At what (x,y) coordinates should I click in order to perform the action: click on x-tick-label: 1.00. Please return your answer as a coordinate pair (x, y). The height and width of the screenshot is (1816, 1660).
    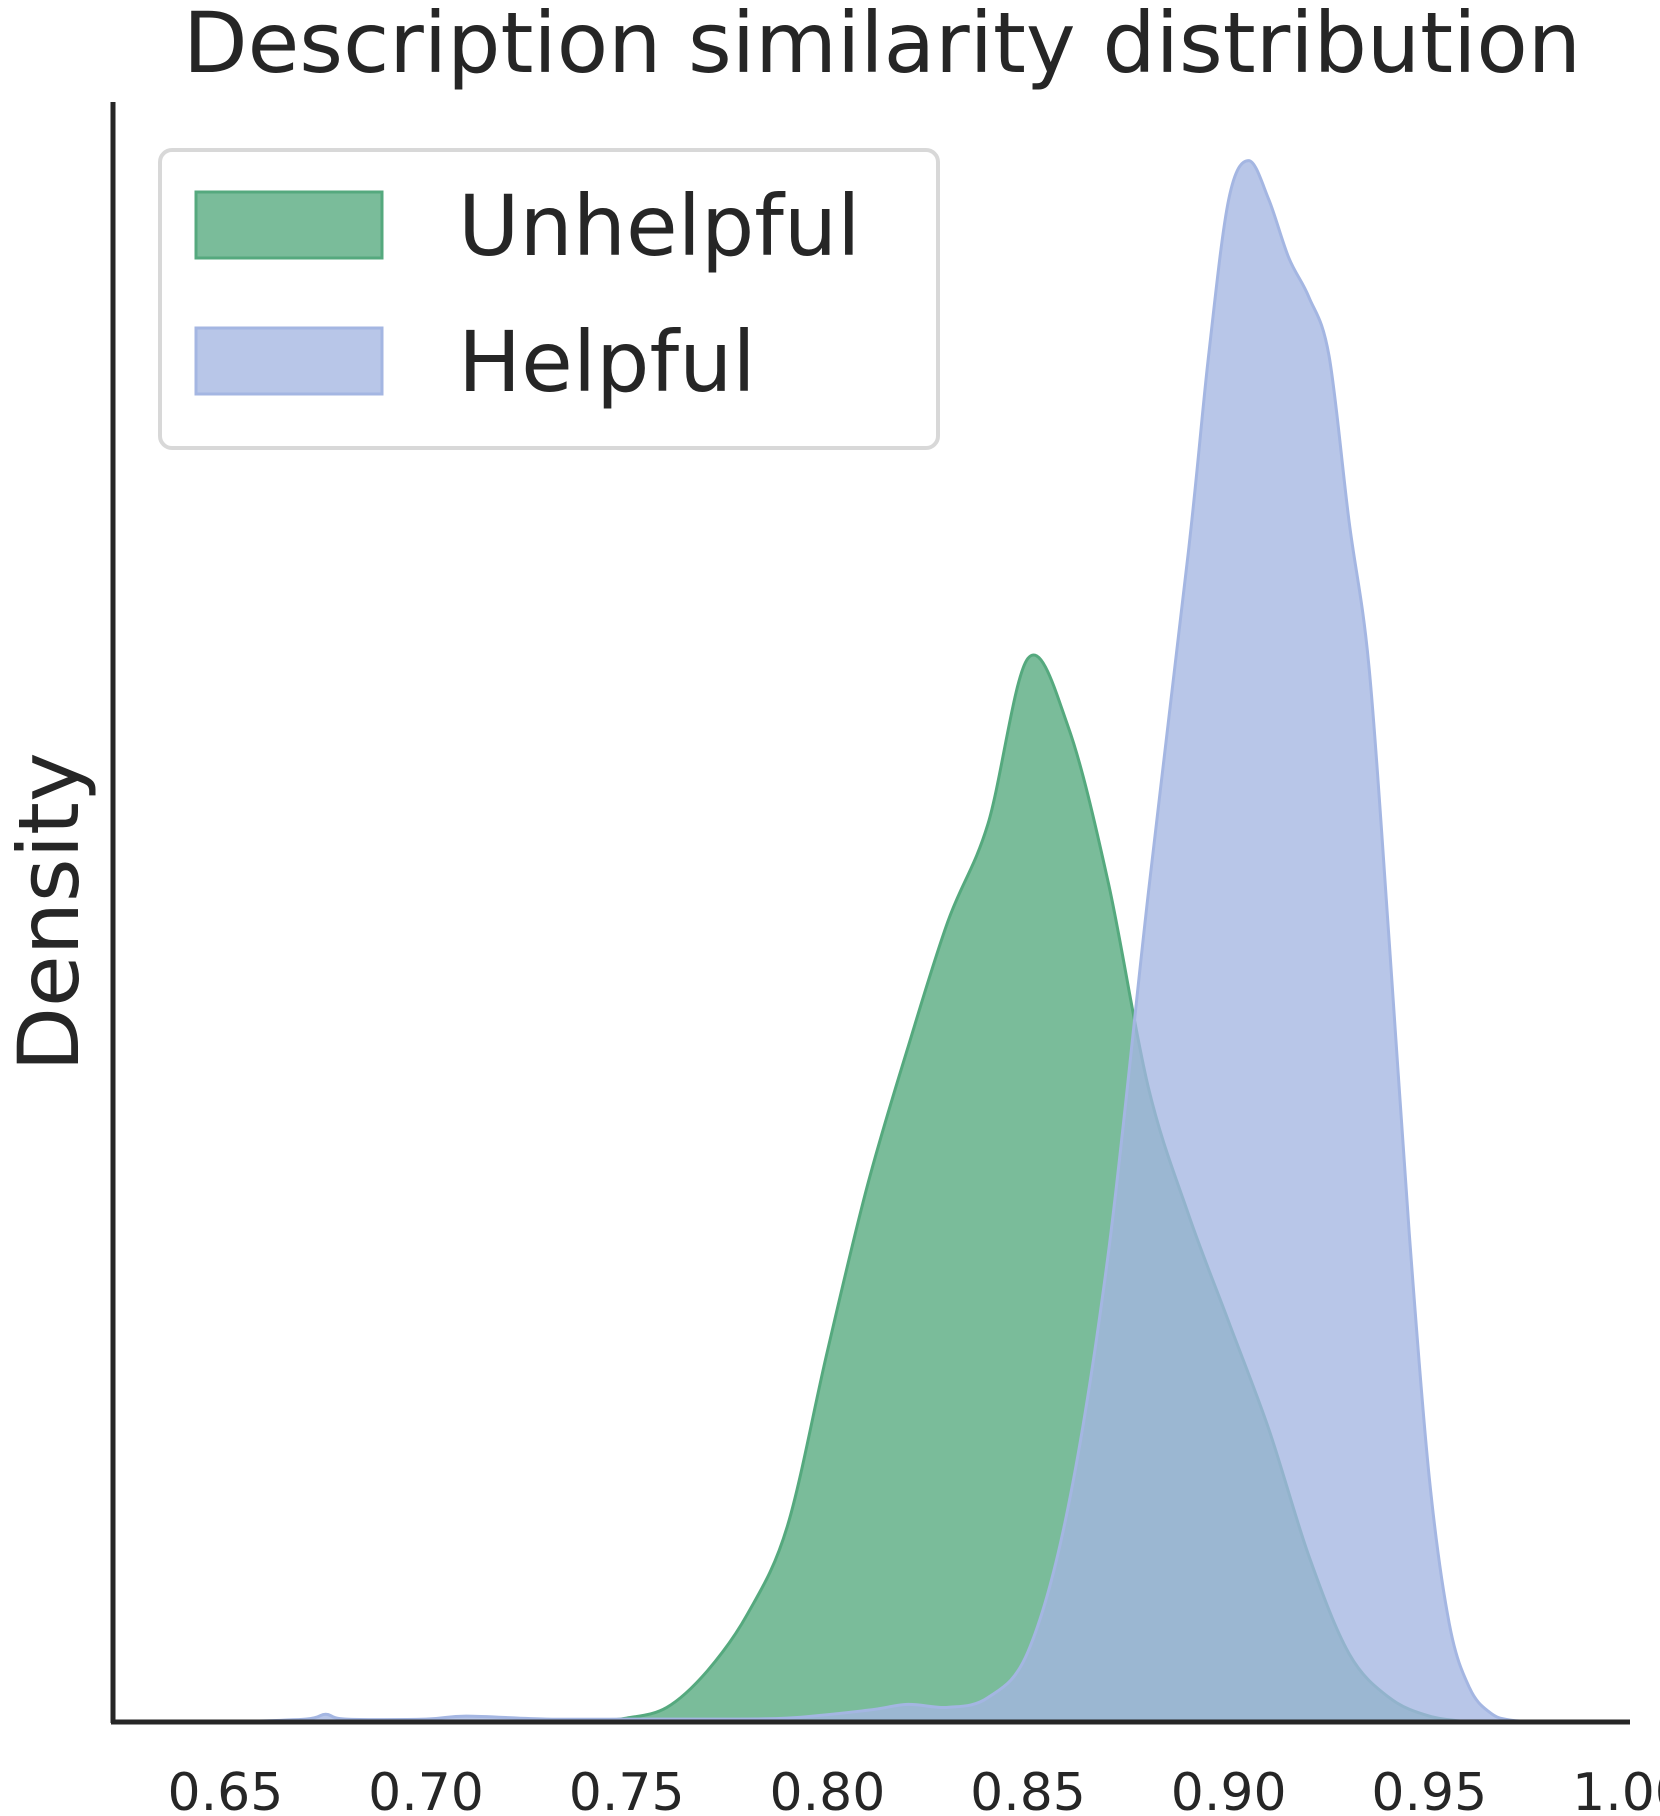
    Looking at the image, I should click on (1616, 1789).